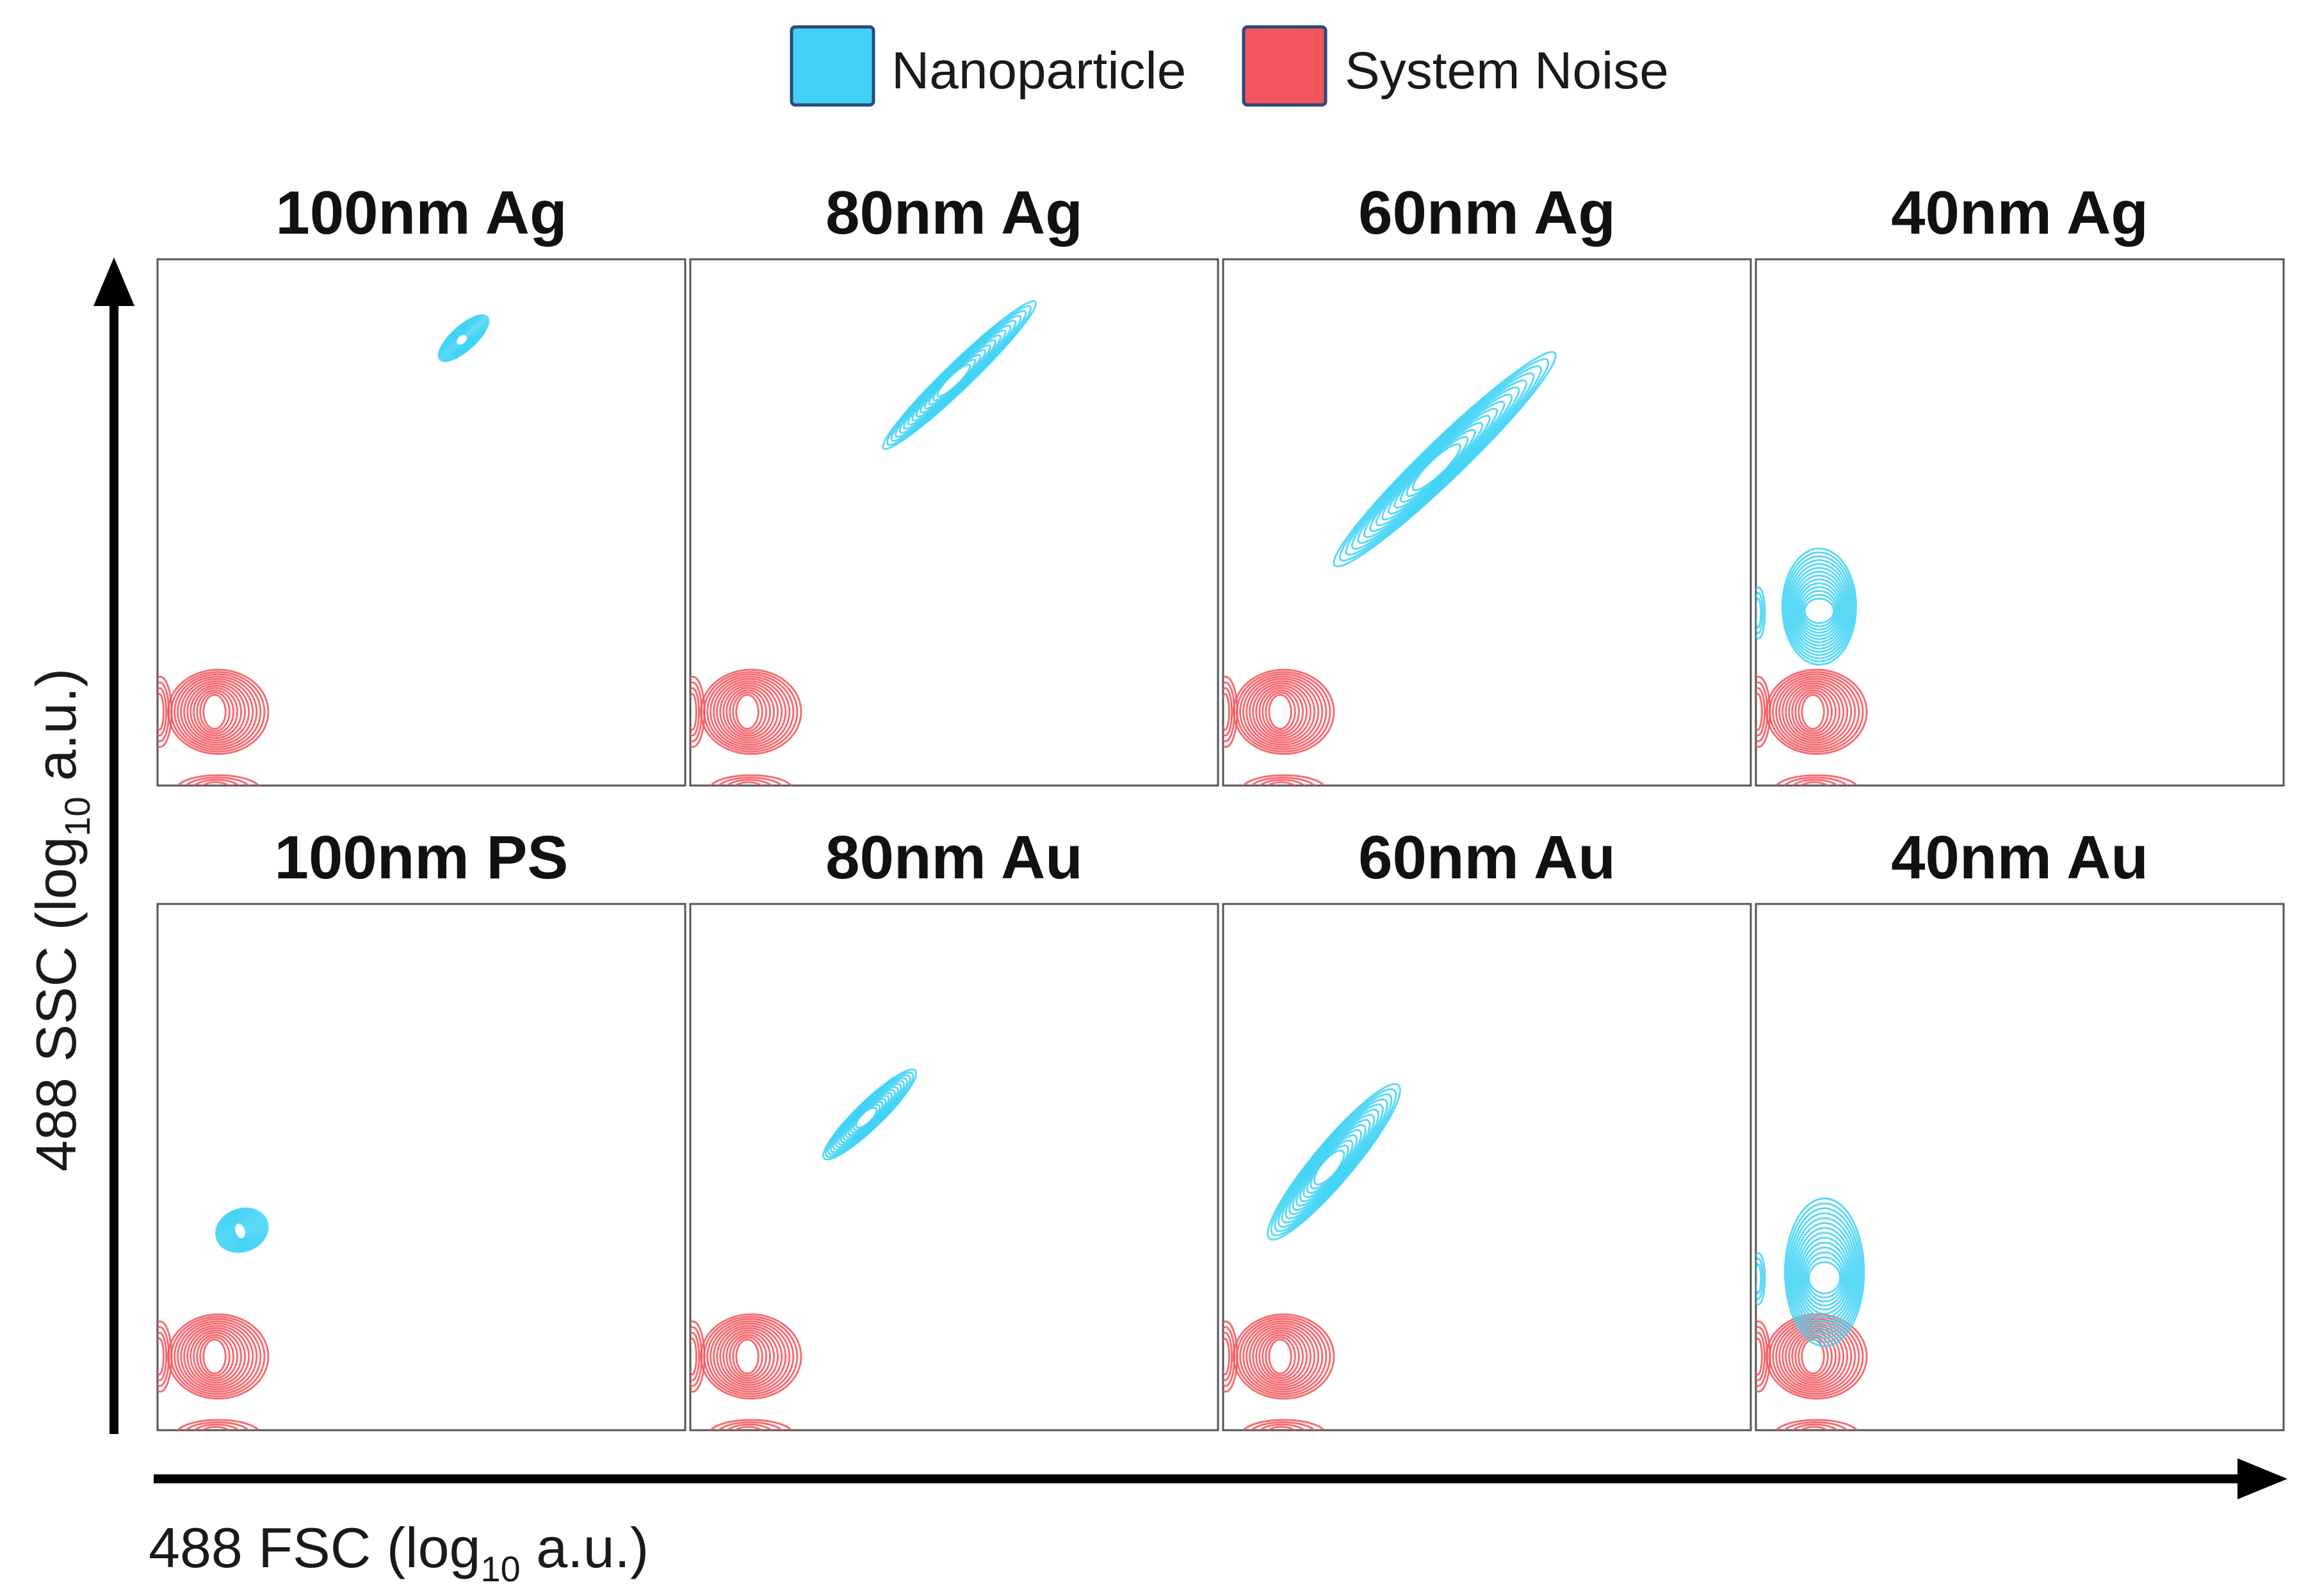 The height and width of the screenshot is (1596, 2306). I want to click on panel-title: 100nm Ag, so click(421, 213).